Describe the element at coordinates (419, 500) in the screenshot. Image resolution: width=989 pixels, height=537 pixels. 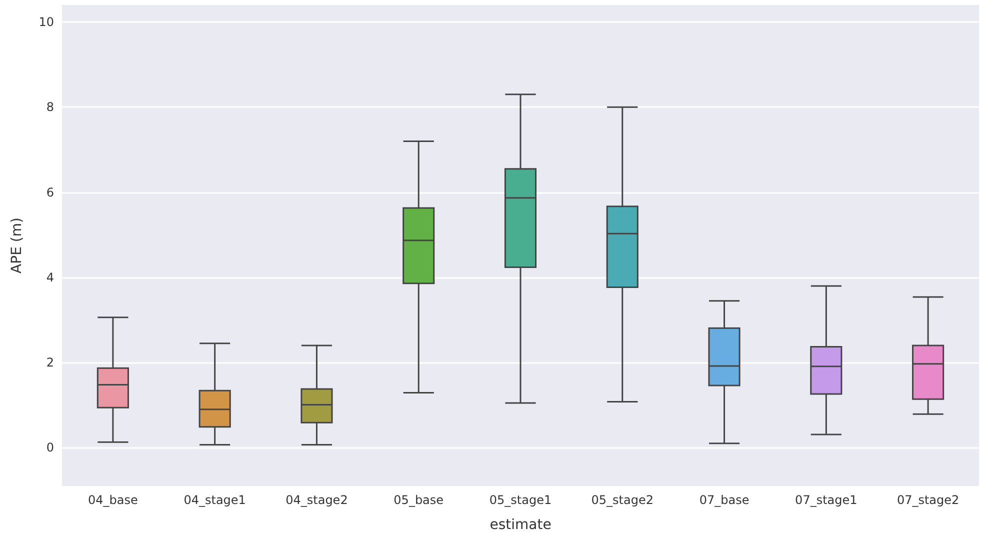
I see `x-tick-label: 05_base` at that location.